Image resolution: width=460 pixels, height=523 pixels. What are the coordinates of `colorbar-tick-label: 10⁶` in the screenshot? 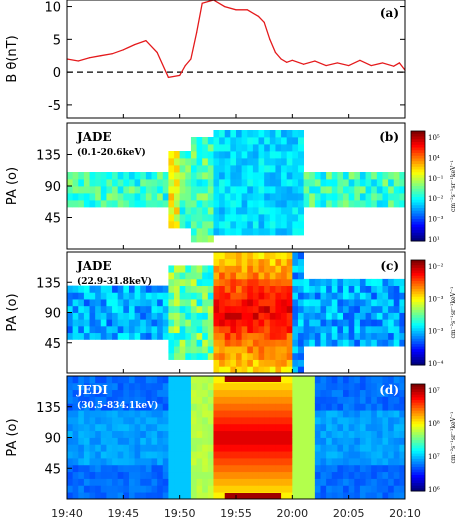 It's located at (434, 490).